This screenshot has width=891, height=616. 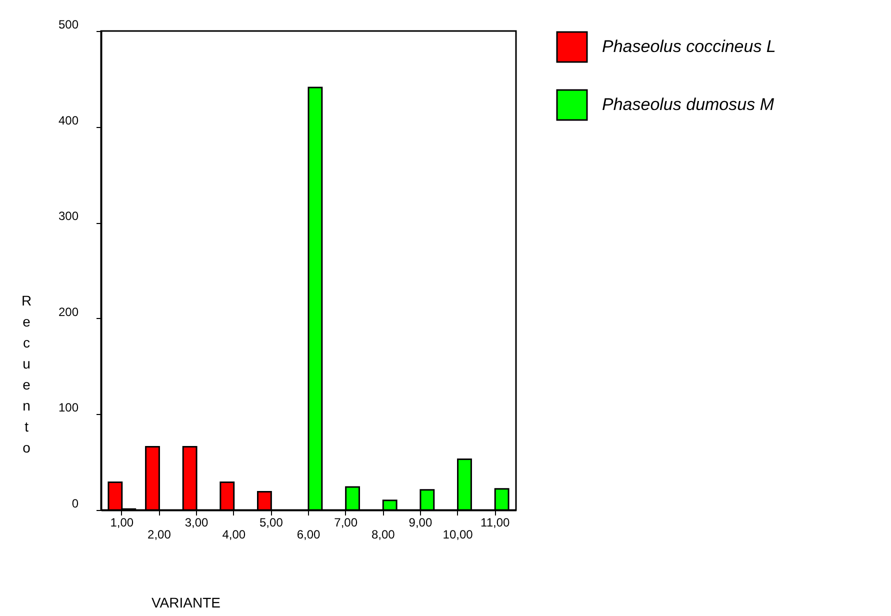 I want to click on legend-label: Phaseolus dumosus M, so click(x=688, y=104).